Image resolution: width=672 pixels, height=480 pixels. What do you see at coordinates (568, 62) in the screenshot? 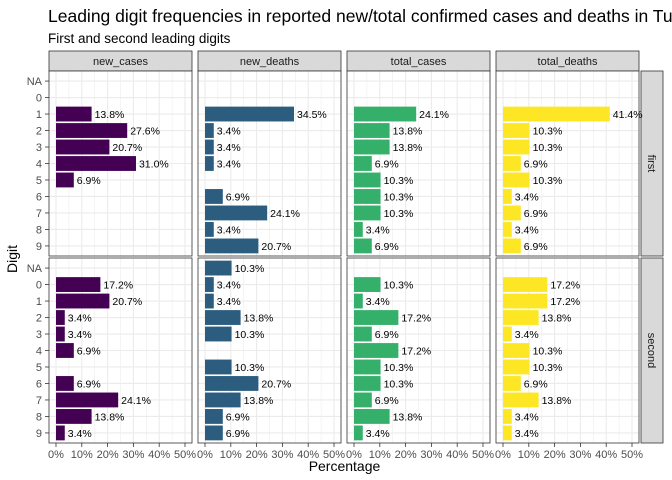
I see `facet-strip-label-total_deaths: total_deaths` at bounding box center [568, 62].